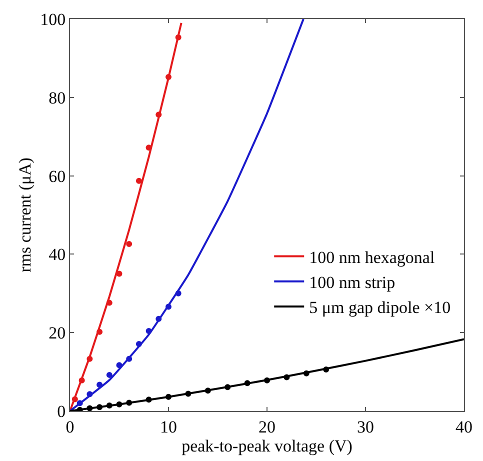  What do you see at coordinates (57, 254) in the screenshot?
I see `y-tick-label: 40` at bounding box center [57, 254].